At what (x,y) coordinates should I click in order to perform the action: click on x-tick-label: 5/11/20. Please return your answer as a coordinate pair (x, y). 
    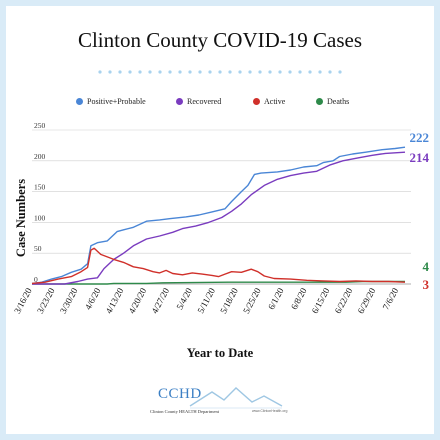
    Looking at the image, I should click on (206, 300).